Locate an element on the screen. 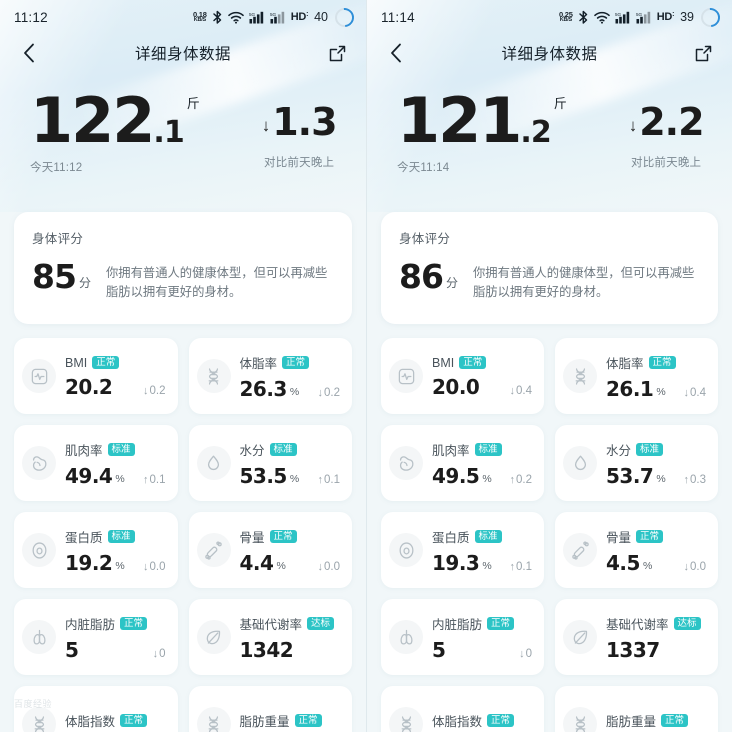 This screenshot has height=732, width=732. weight-unit: 斤 is located at coordinates (193, 103).